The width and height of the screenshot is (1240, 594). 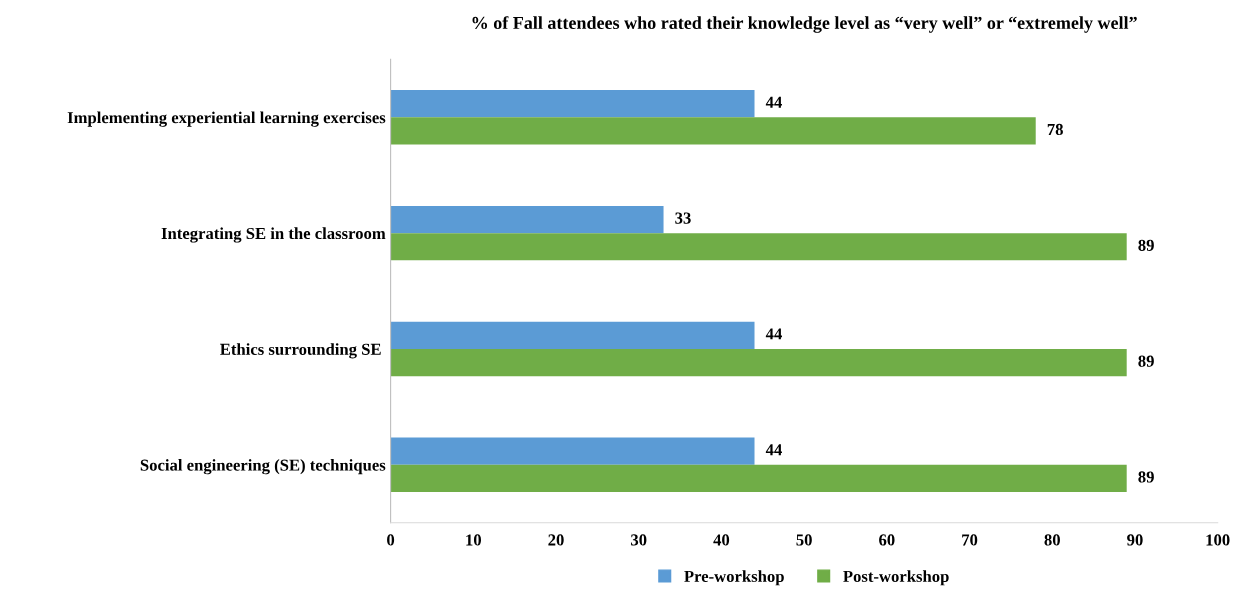 What do you see at coordinates (639, 540) in the screenshot?
I see `x-tick-label: 30` at bounding box center [639, 540].